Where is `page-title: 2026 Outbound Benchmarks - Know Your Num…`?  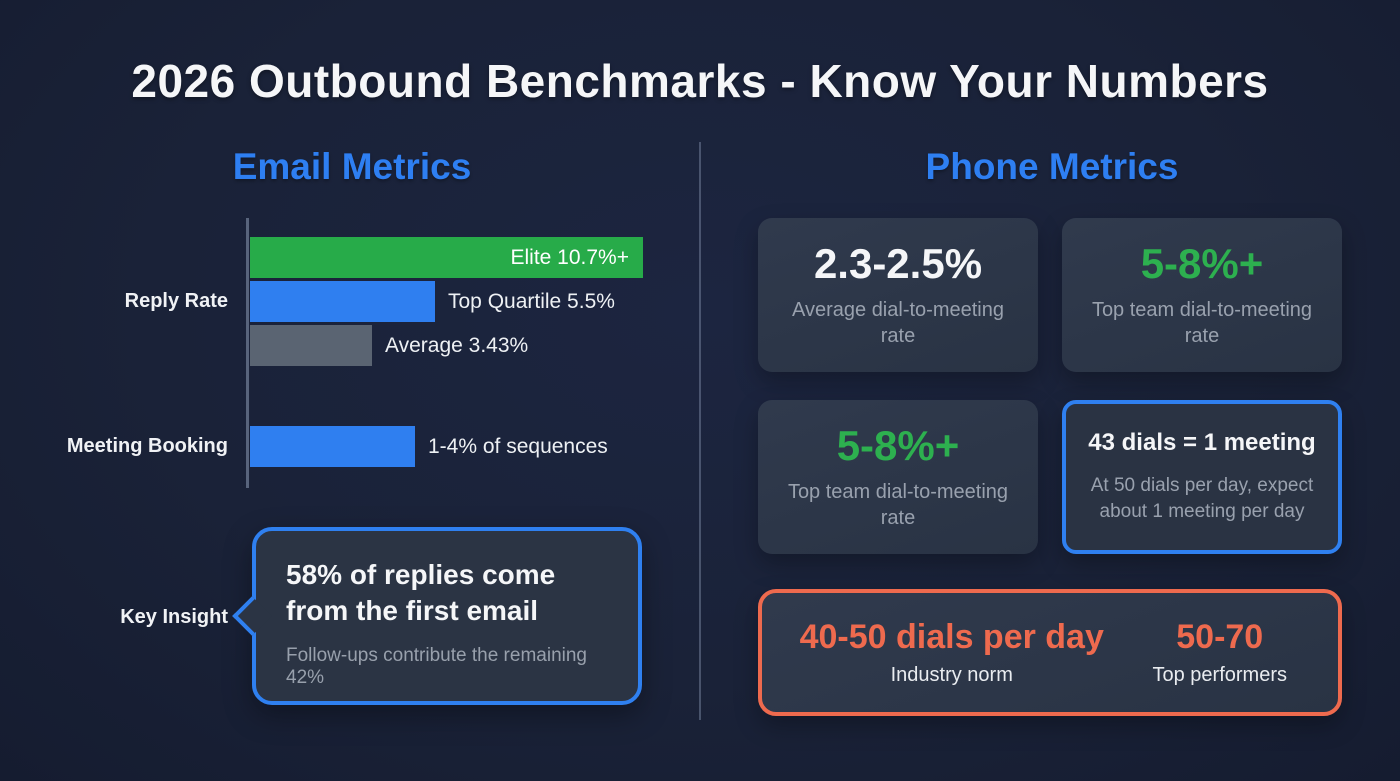 page-title: 2026 Outbound Benchmarks - Know Your Num… is located at coordinates (700, 81).